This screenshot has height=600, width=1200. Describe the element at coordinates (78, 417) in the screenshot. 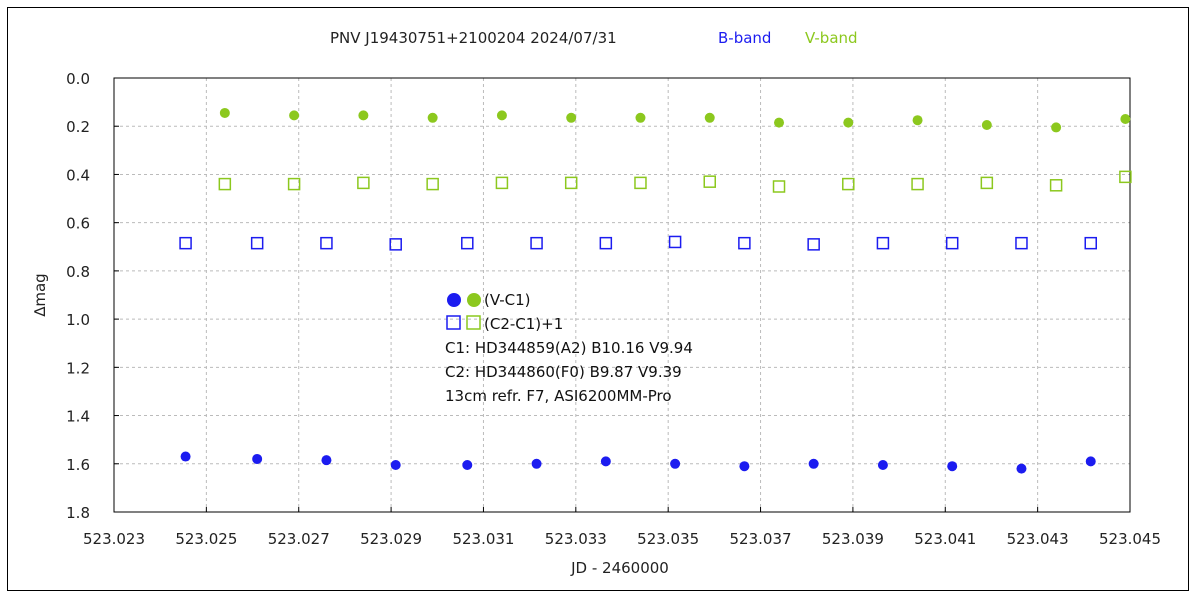

I see `y-tick-label: 1.4` at that location.